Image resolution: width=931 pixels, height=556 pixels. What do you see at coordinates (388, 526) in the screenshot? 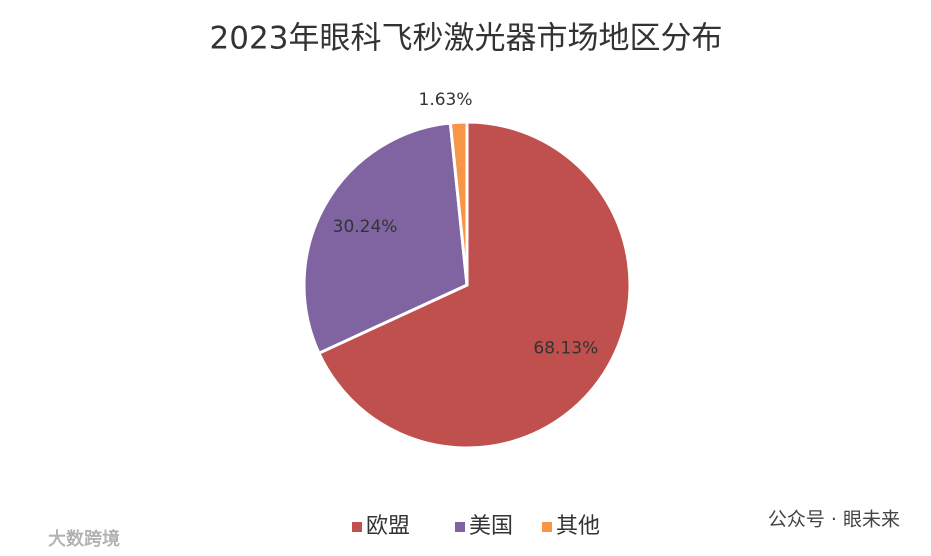
I see `legend-label: 欧盟` at bounding box center [388, 526].